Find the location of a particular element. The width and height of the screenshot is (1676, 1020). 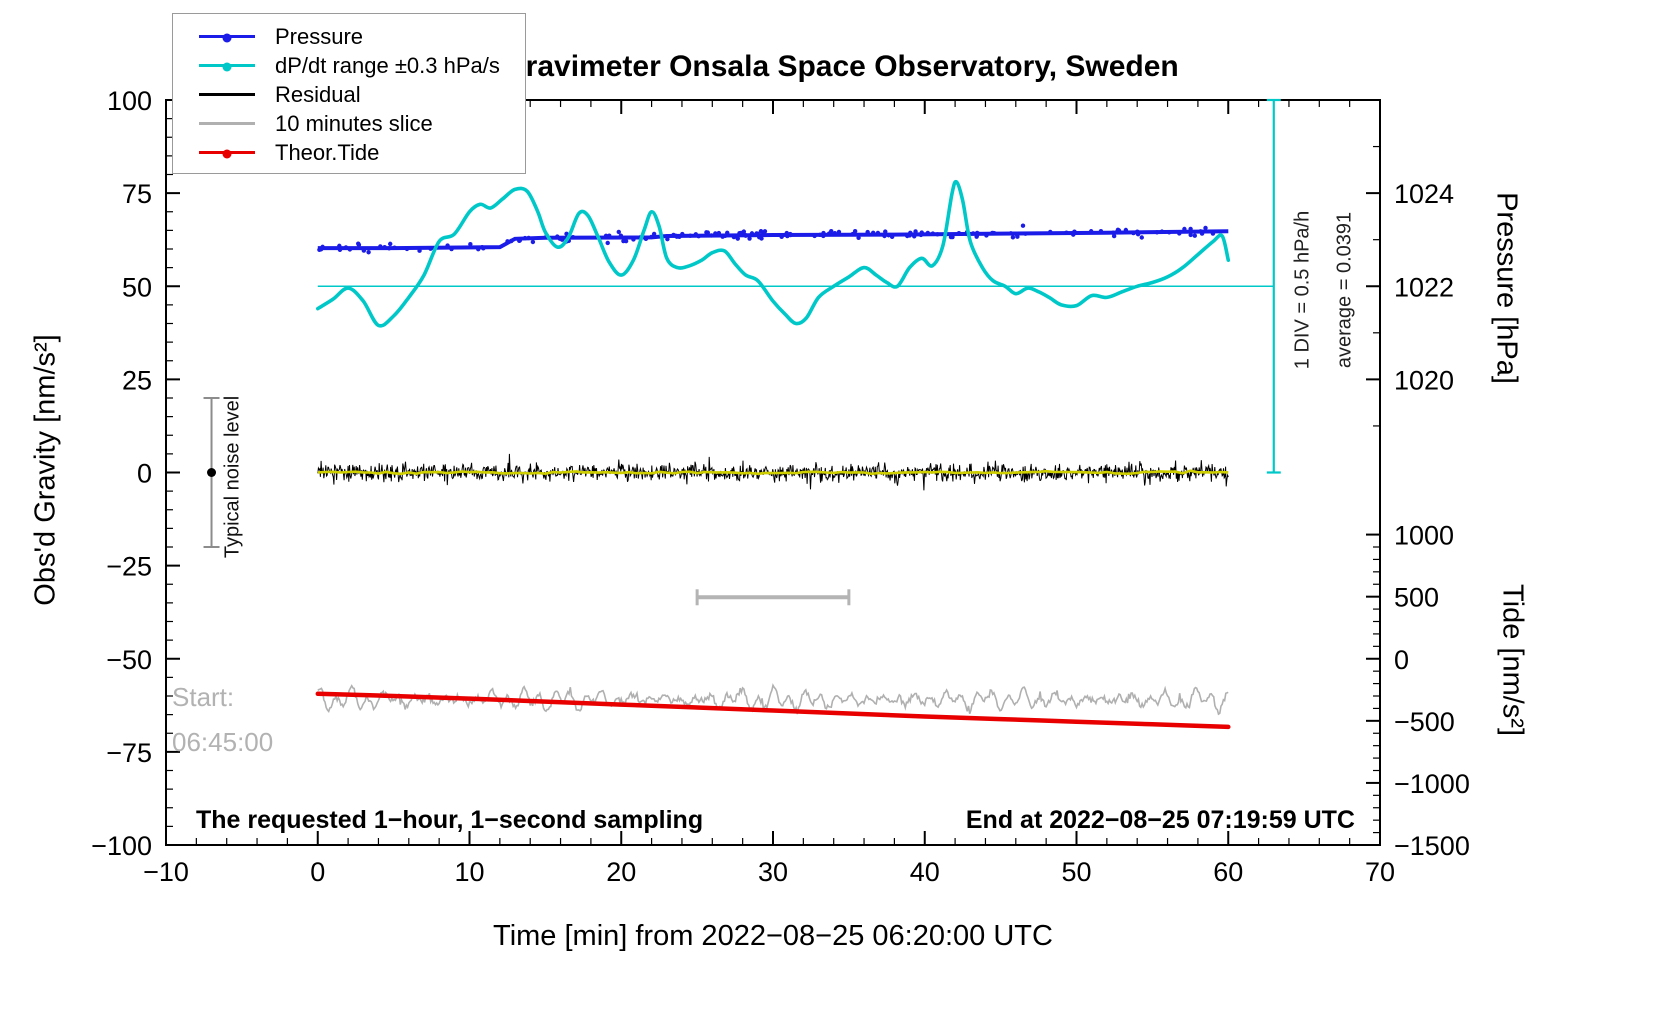

theor-tide-series is located at coordinates (773, 710).